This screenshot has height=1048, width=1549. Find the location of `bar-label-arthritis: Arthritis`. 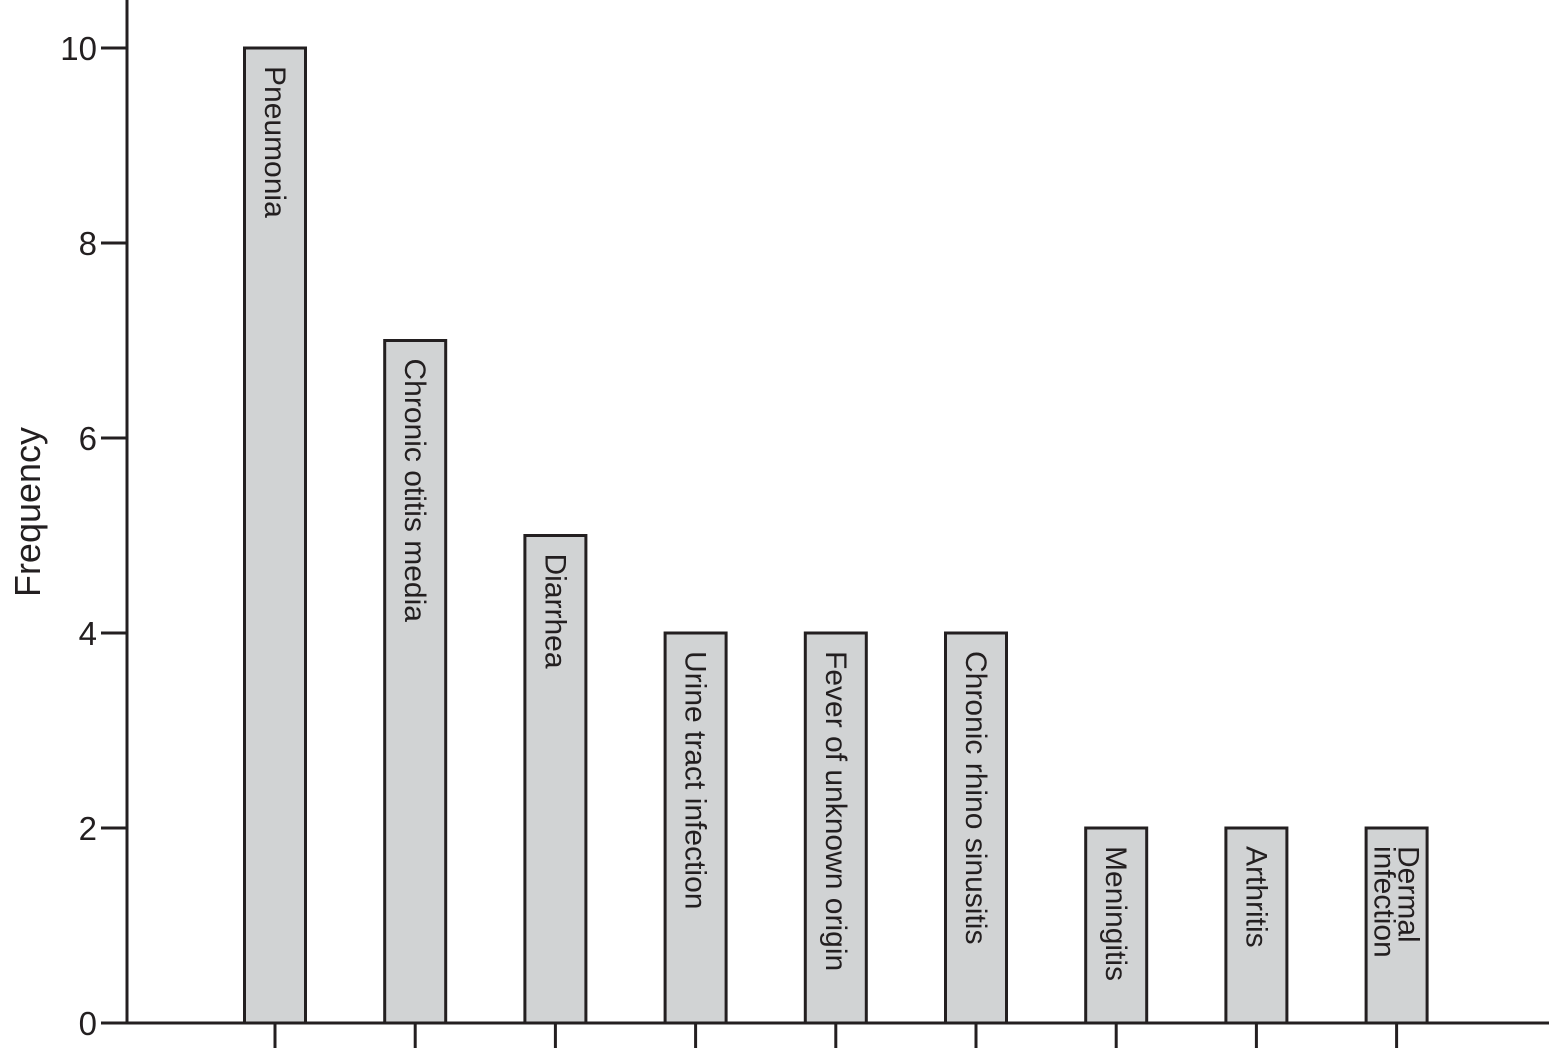

bar-label-arthritis: Arthritis is located at coordinates (1255, 897).